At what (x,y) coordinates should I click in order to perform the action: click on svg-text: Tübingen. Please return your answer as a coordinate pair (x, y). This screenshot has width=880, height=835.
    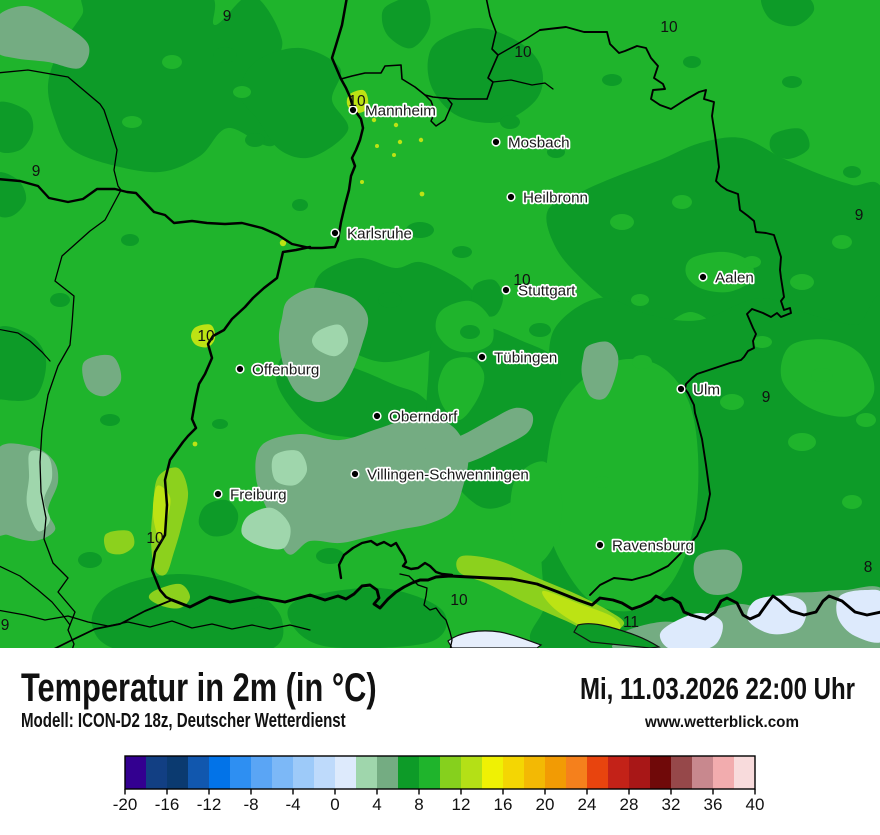
    Looking at the image, I should click on (525, 358).